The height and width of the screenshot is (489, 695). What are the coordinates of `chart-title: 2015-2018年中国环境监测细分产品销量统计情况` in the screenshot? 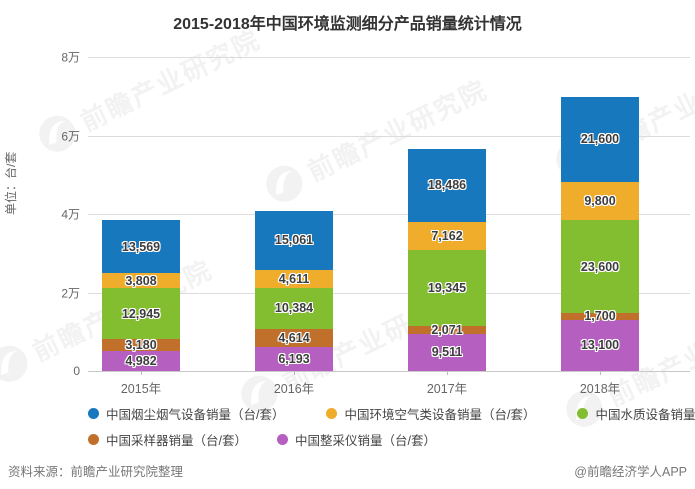 It's located at (347, 24).